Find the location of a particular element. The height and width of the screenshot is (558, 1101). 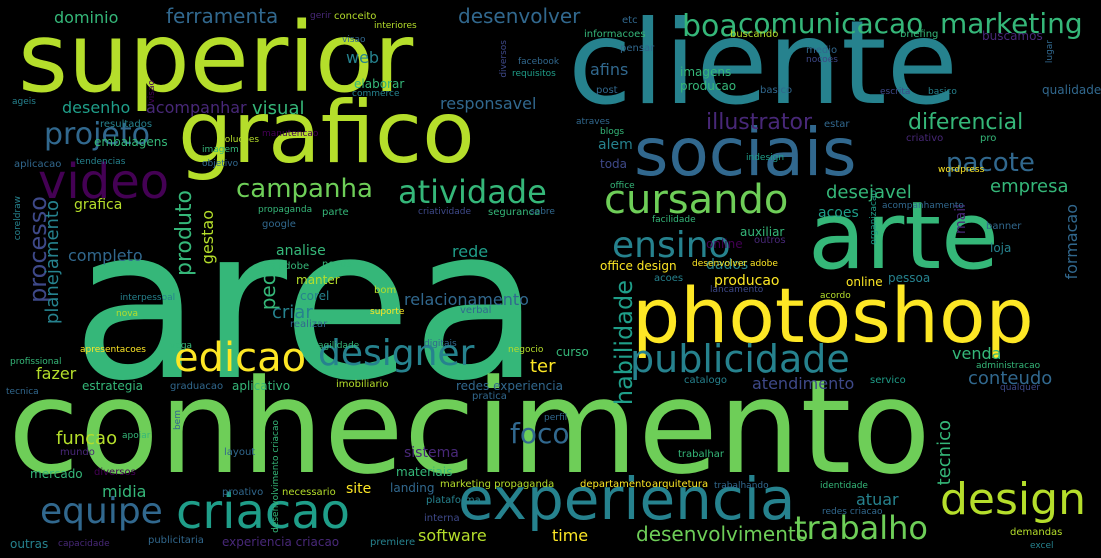

word-aplicativo: aplicativo is located at coordinates (261, 386).